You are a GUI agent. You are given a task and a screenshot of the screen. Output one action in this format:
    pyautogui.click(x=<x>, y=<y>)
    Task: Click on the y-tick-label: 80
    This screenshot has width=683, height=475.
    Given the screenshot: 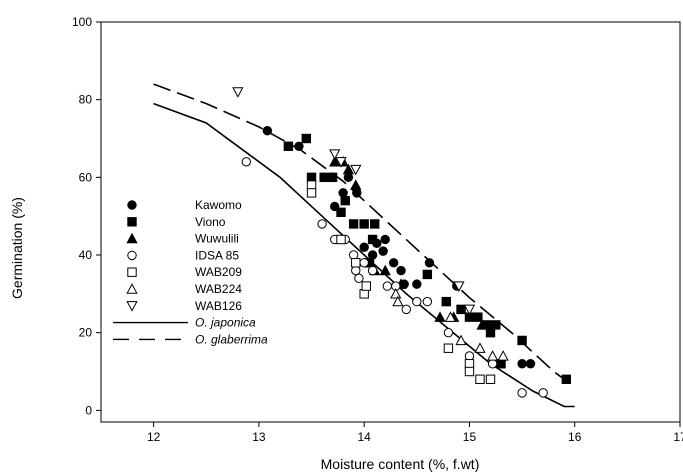 What is the action you would take?
    pyautogui.click(x=86, y=100)
    